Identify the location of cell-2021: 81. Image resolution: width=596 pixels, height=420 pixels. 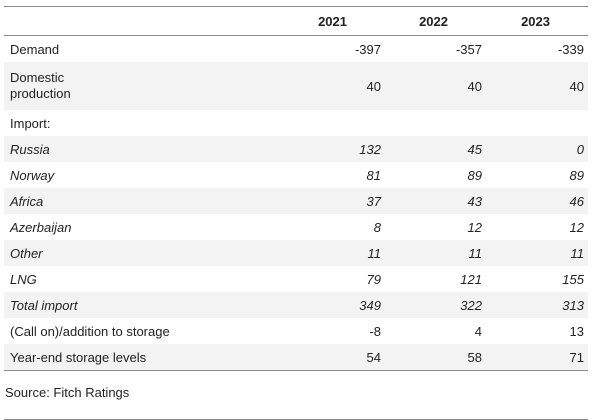
(373, 175).